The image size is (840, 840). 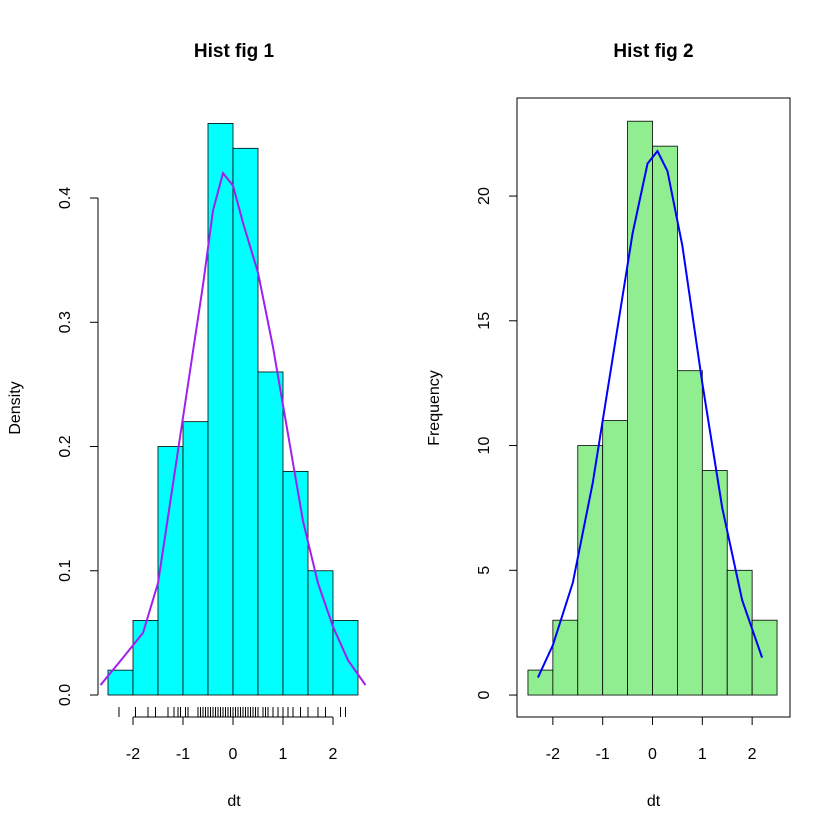 I want to click on y-tick-label: 5, so click(x=484, y=570).